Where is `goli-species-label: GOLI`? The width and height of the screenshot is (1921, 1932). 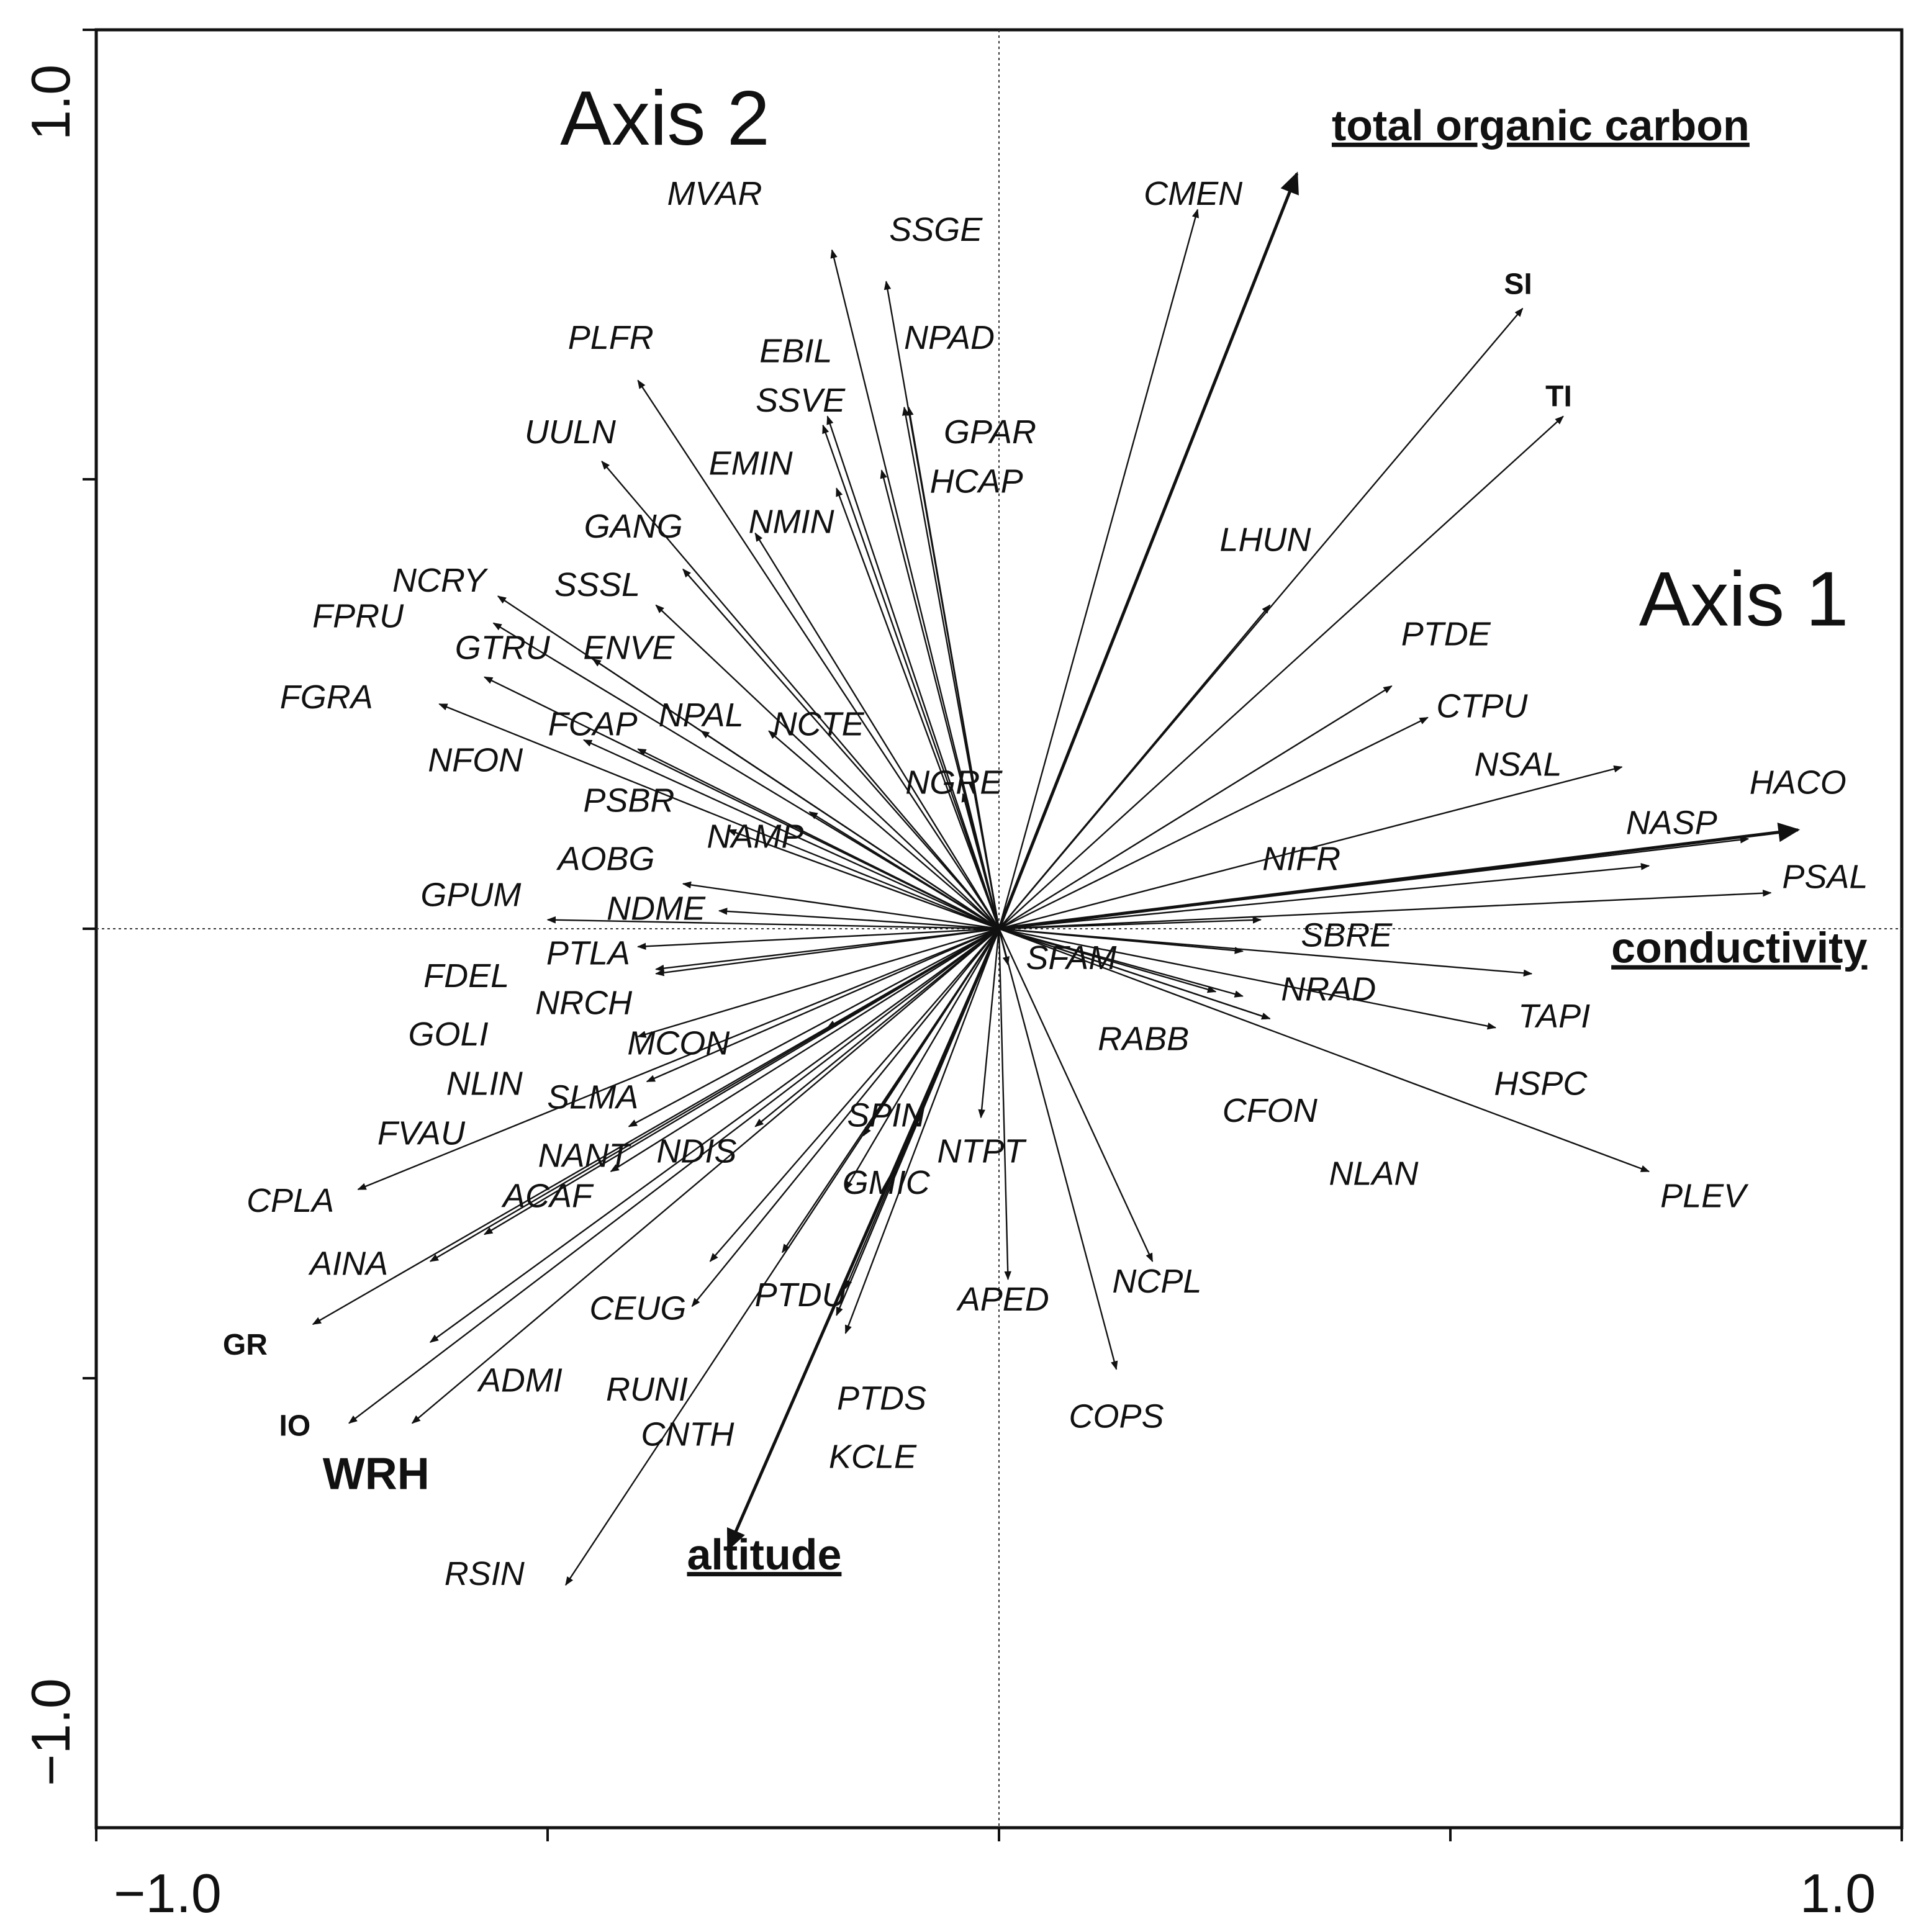
goli-species-label: GOLI is located at coordinates (449, 1034).